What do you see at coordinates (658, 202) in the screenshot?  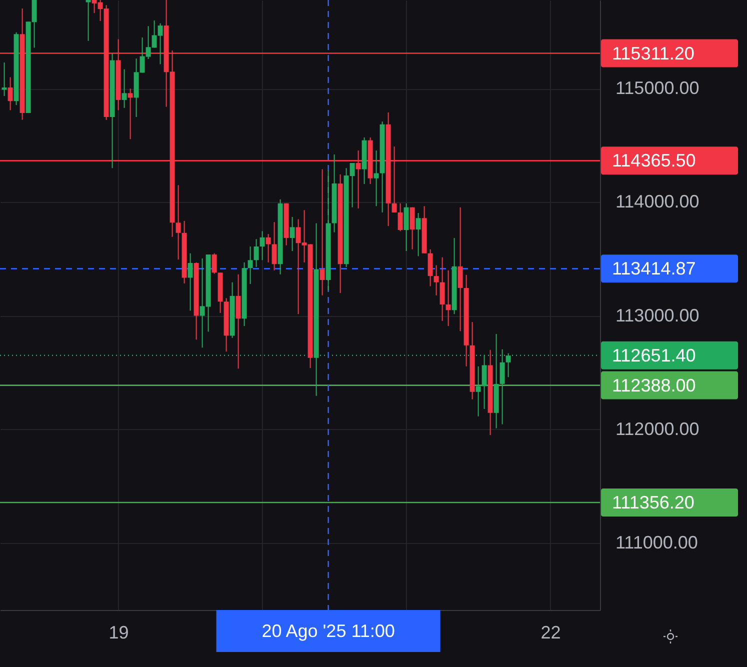 I see `y-tick-label: 114000.00` at bounding box center [658, 202].